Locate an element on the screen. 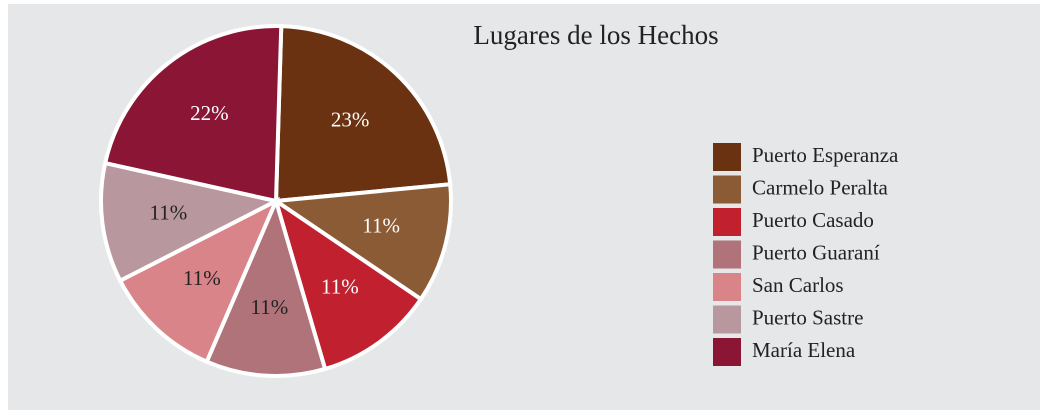  legend-label: Puerto Esperanza is located at coordinates (825, 155).